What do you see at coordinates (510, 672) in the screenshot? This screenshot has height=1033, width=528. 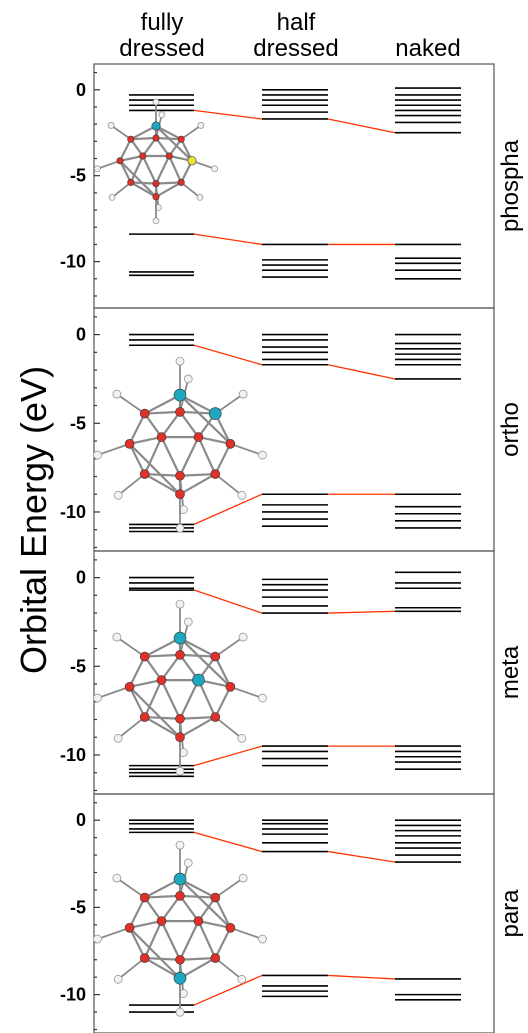 I see `panel-label: meta` at bounding box center [510, 672].